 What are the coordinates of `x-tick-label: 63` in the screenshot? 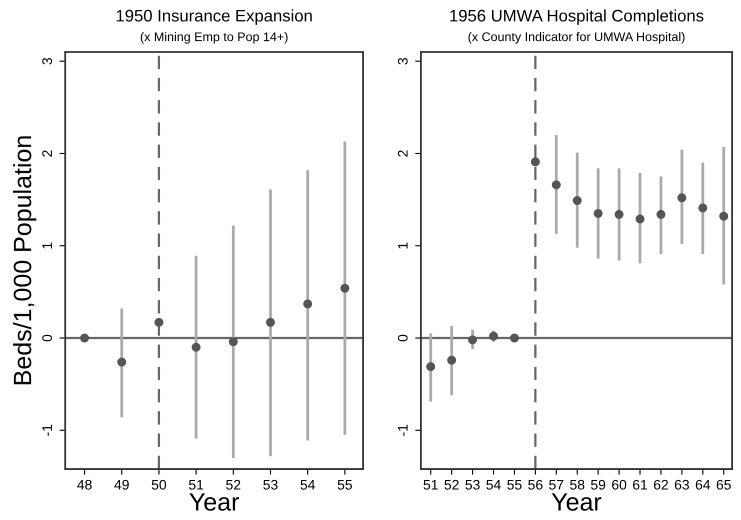 It's located at (681, 485).